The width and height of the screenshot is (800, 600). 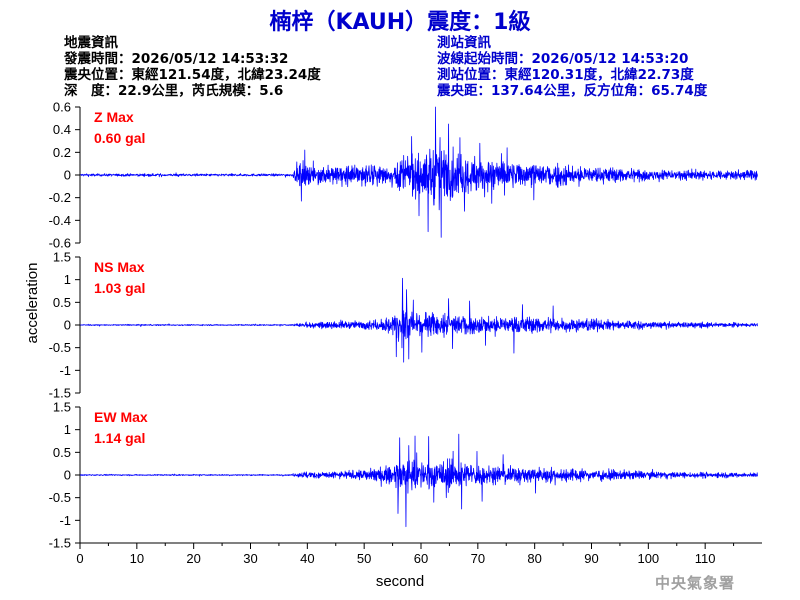 What do you see at coordinates (60, 243) in the screenshot?
I see `y-tick-label: -0.6` at bounding box center [60, 243].